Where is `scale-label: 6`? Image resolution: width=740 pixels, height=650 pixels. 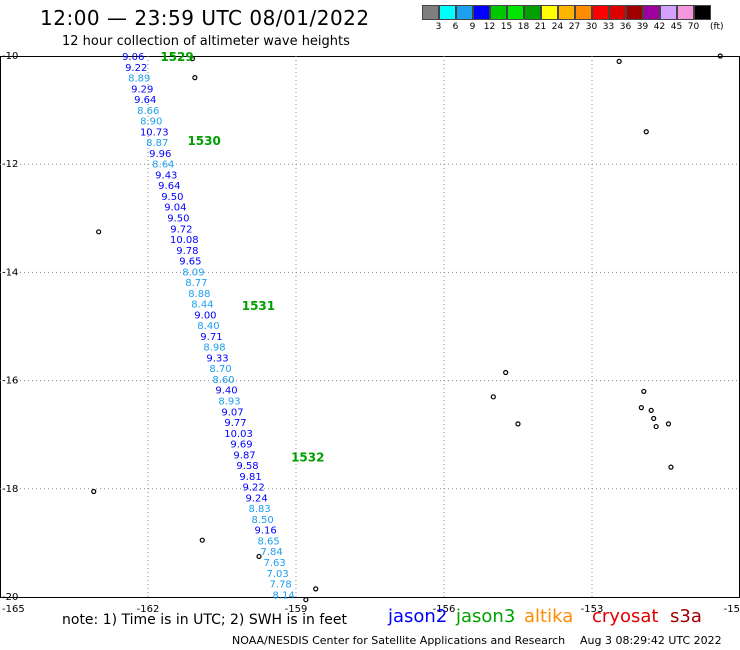 scale-label: 6 is located at coordinates (455, 27).